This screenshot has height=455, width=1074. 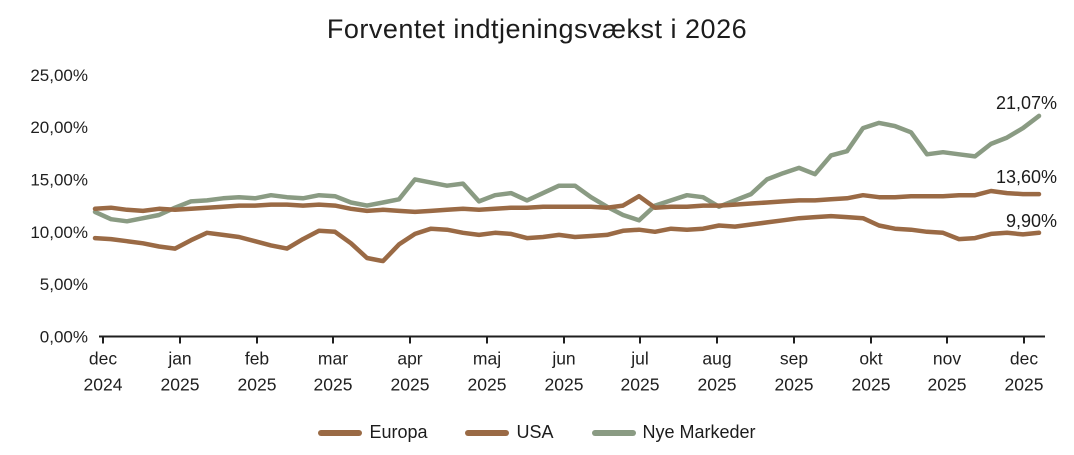 I want to click on x-axis-month-label: jan, so click(x=179, y=359).